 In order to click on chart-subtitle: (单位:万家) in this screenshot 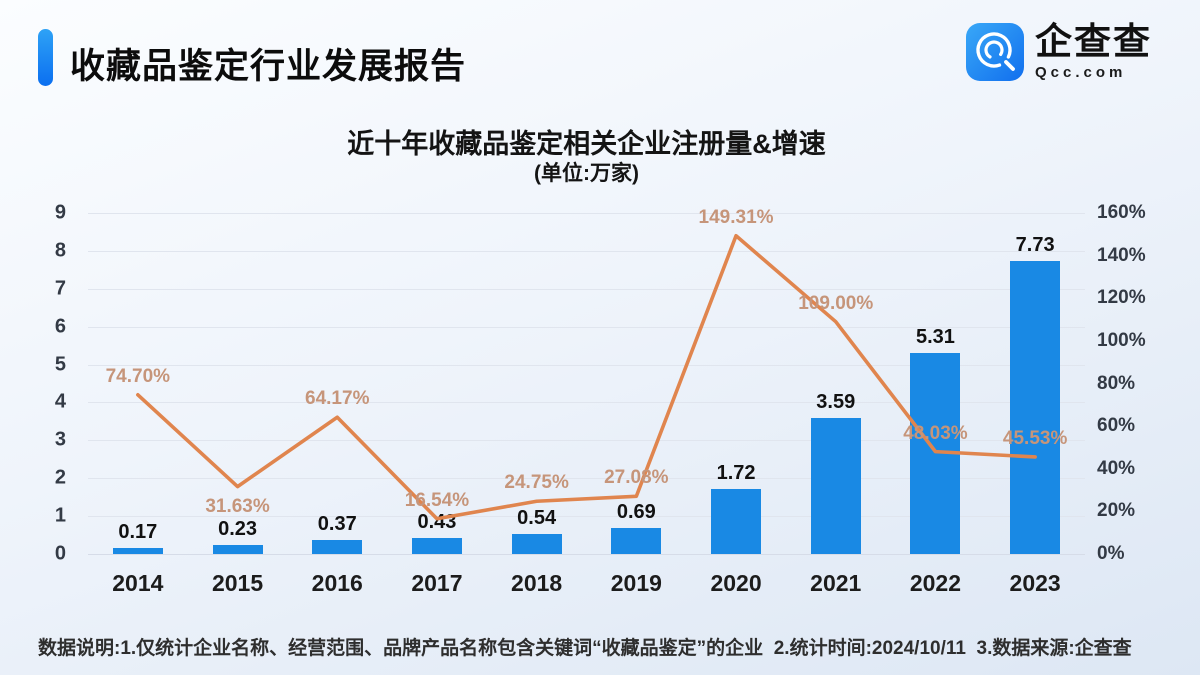, I will do `click(586, 173)`.